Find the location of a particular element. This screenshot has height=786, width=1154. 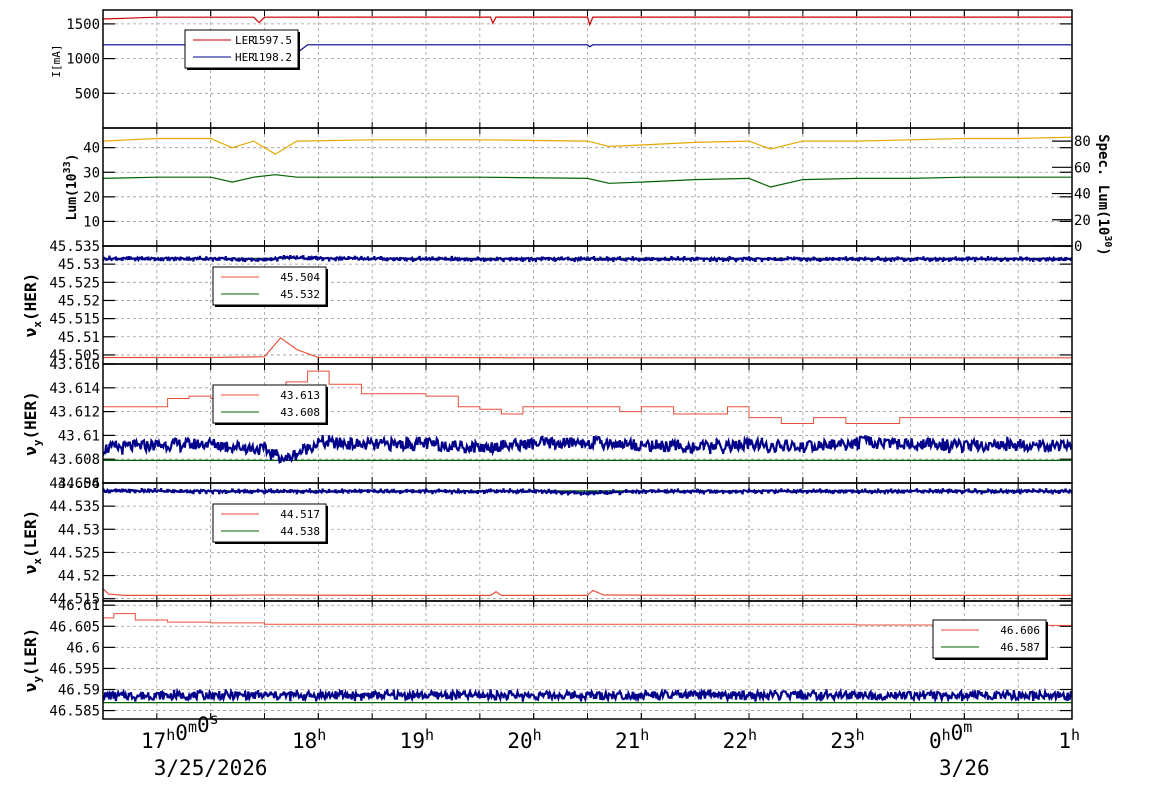

x-tick-label-unit: h is located at coordinates (537, 735).